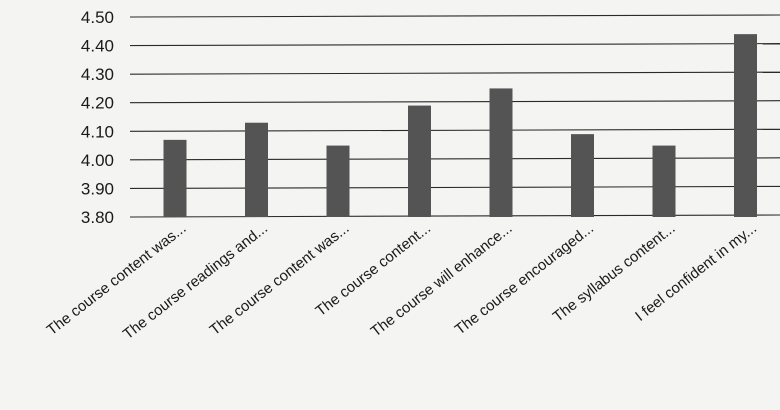 This screenshot has height=410, width=780. I want to click on y-tick-label: 4.10, so click(97, 131).